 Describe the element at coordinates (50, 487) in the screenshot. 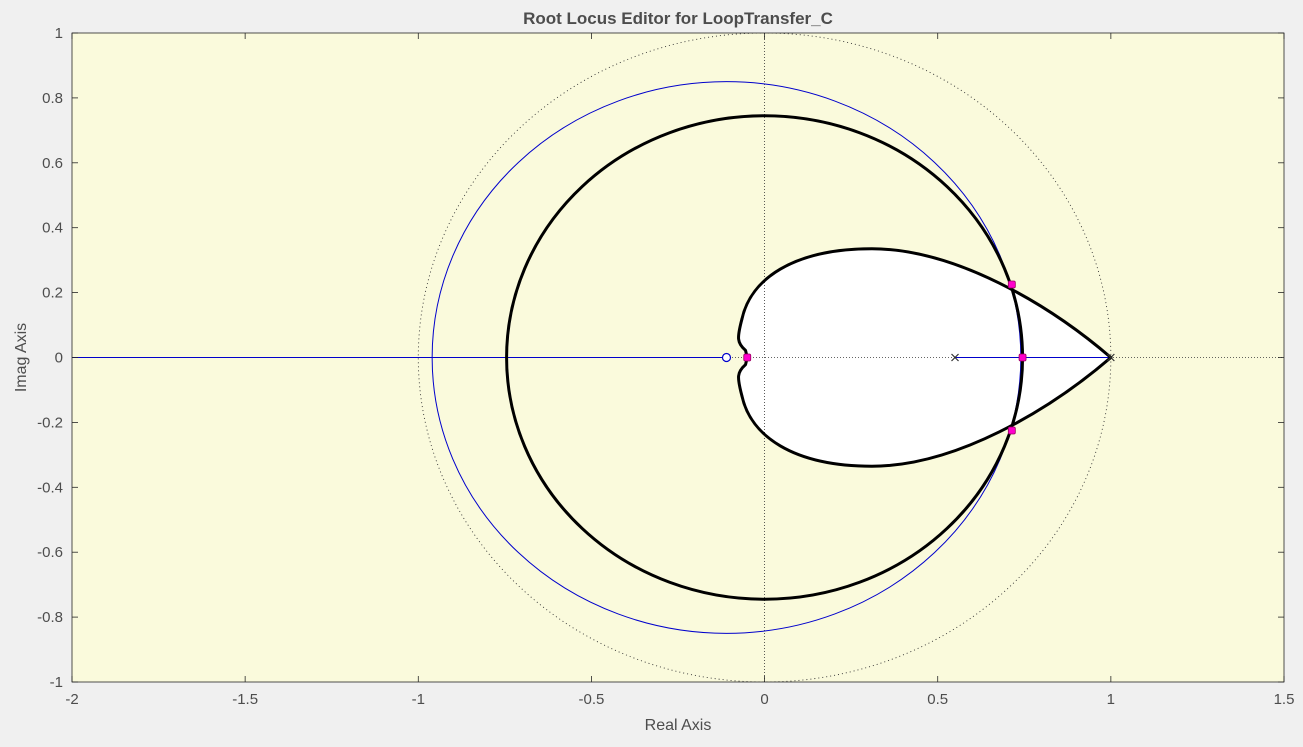

I see `y-tick-label: -0.4` at that location.